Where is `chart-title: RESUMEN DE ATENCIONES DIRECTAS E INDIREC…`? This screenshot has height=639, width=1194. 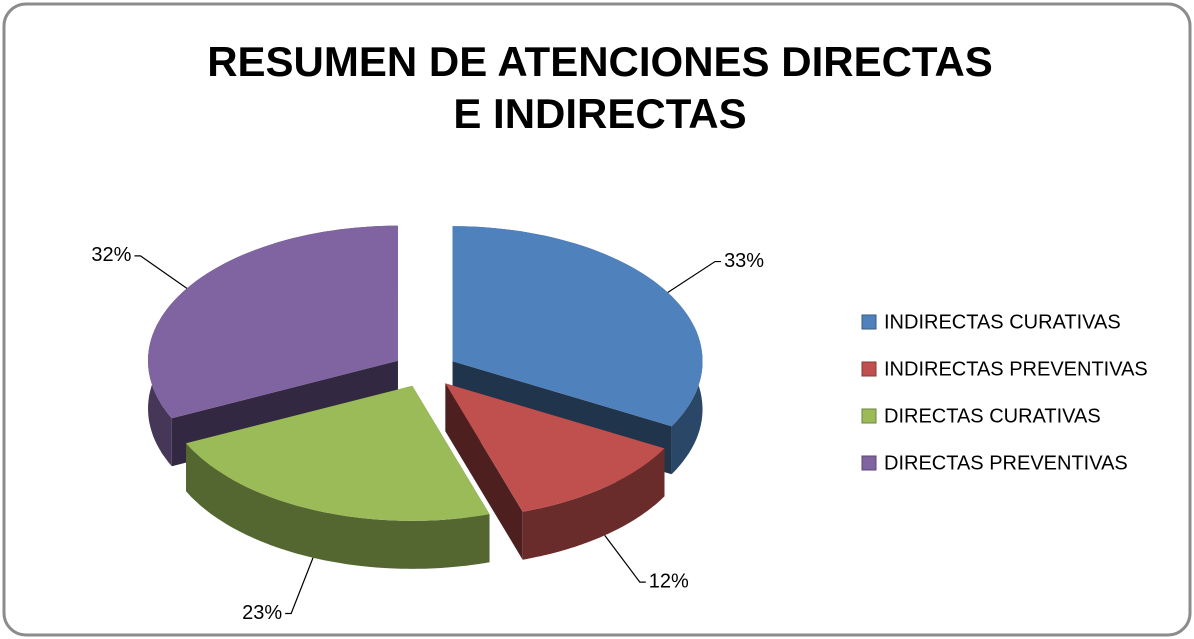 chart-title: RESUMEN DE ATENCIONES DIRECTAS E INDIREC… is located at coordinates (600, 87).